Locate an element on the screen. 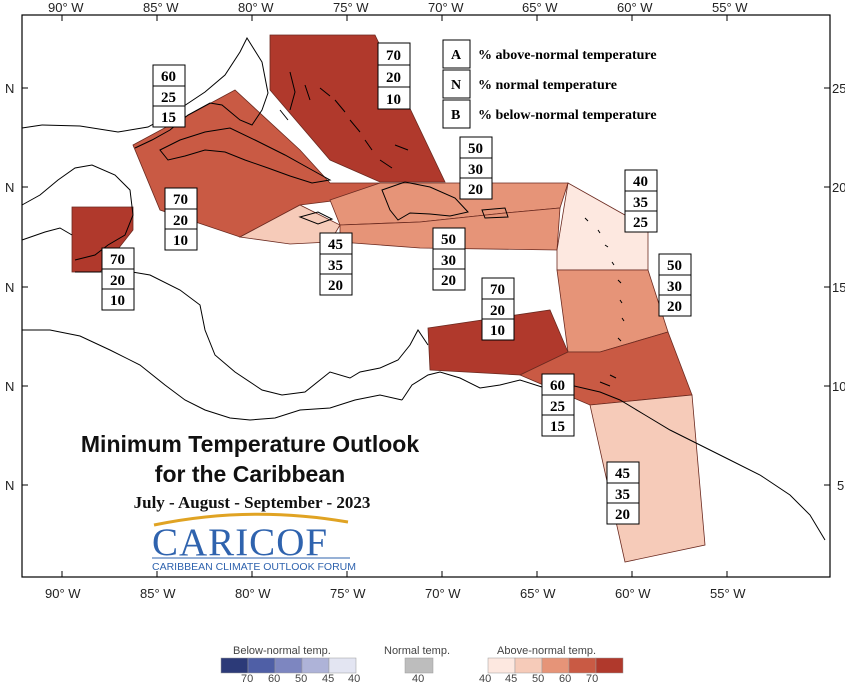  key-letter-n: N is located at coordinates (456, 85).